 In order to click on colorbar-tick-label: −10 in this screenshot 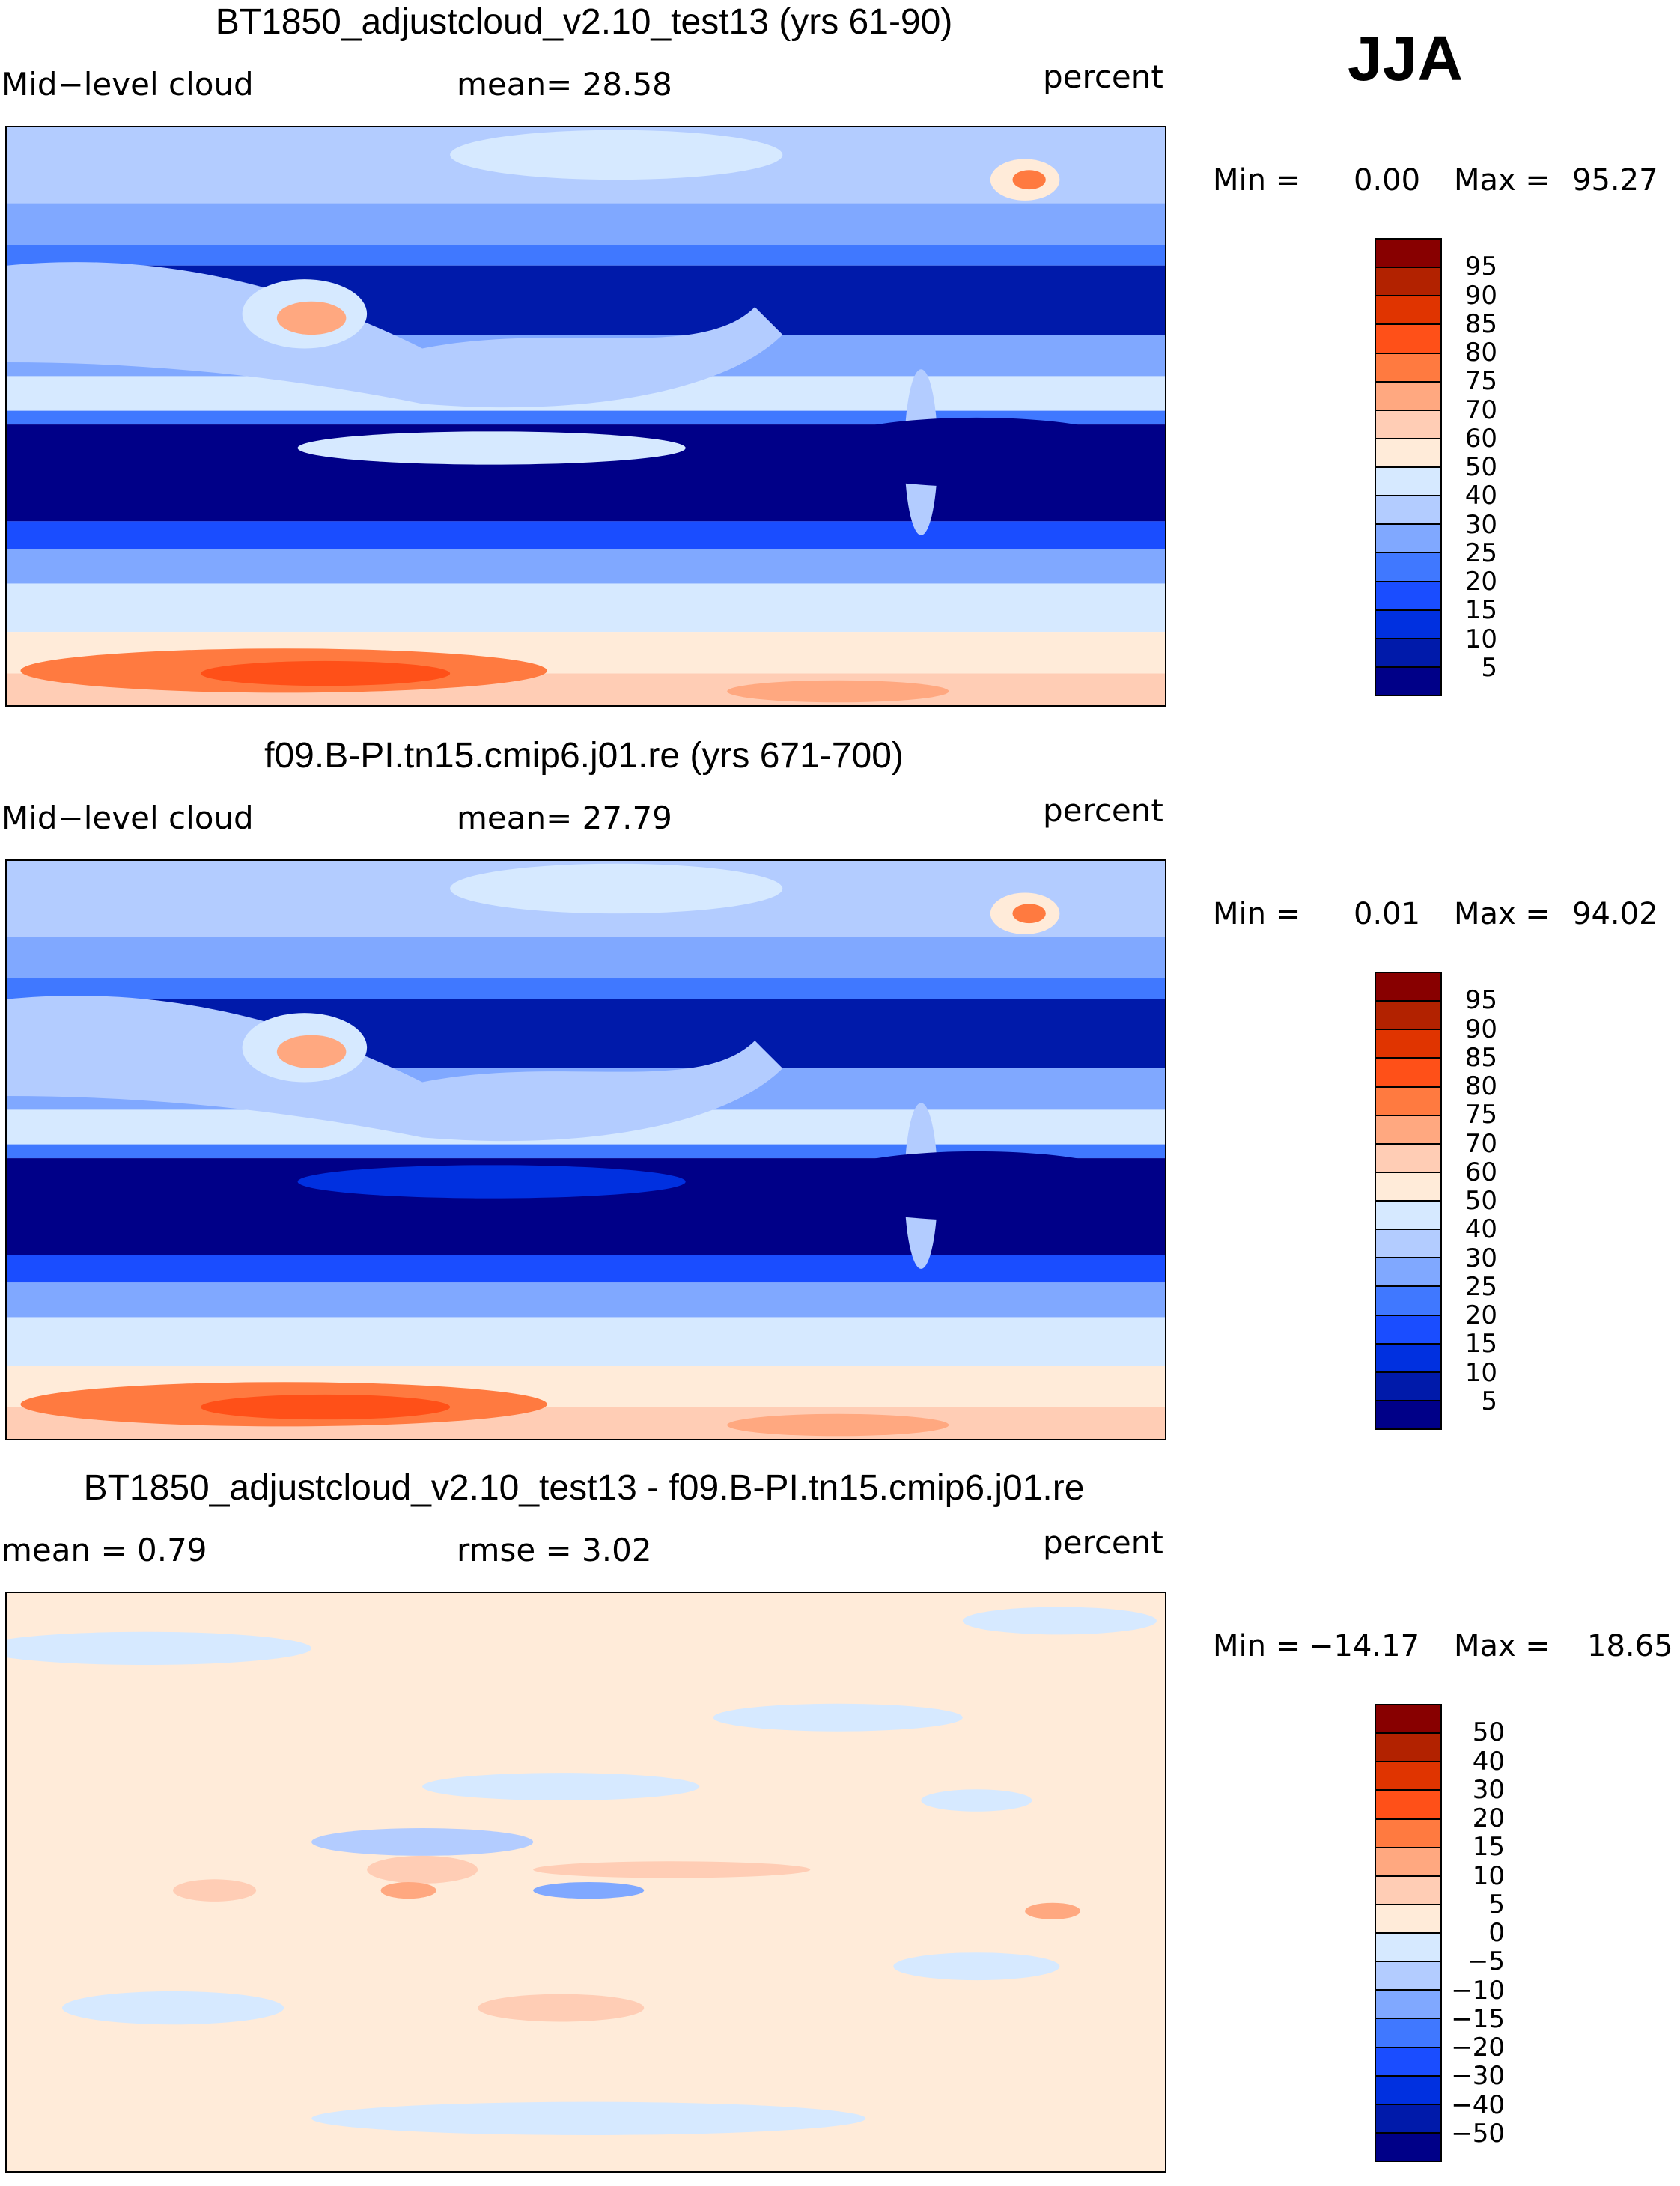, I will do `click(1478, 1990)`.